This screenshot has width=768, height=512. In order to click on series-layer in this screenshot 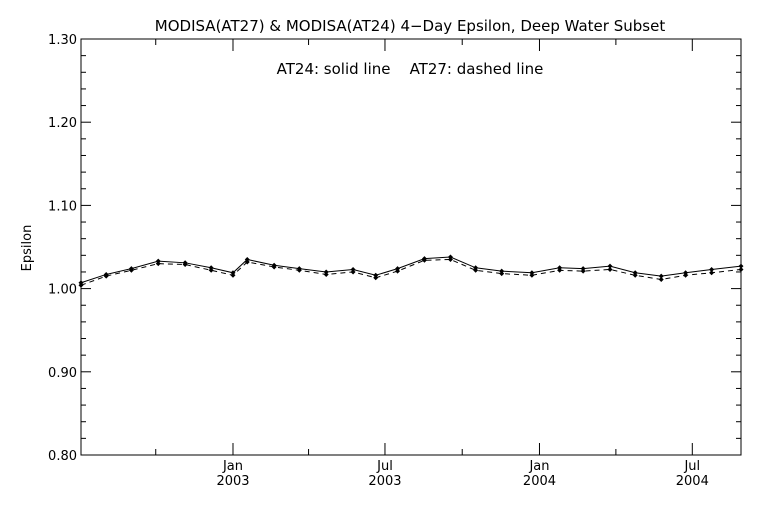, I will do `click(411, 271)`.